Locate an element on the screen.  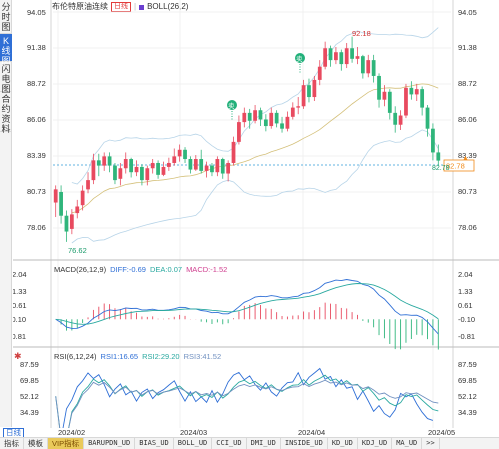
tab-kline: K线图 is located at coordinates (6, 50).